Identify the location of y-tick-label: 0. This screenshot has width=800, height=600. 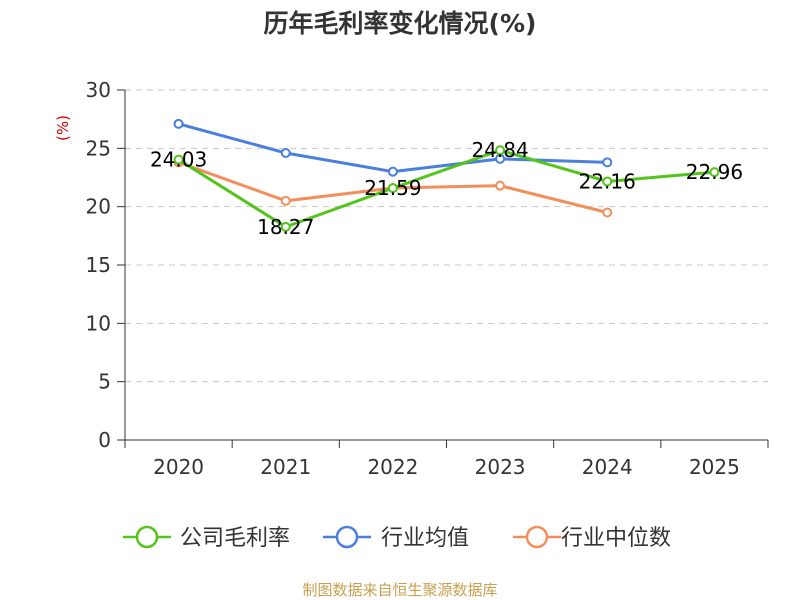
(104, 440).